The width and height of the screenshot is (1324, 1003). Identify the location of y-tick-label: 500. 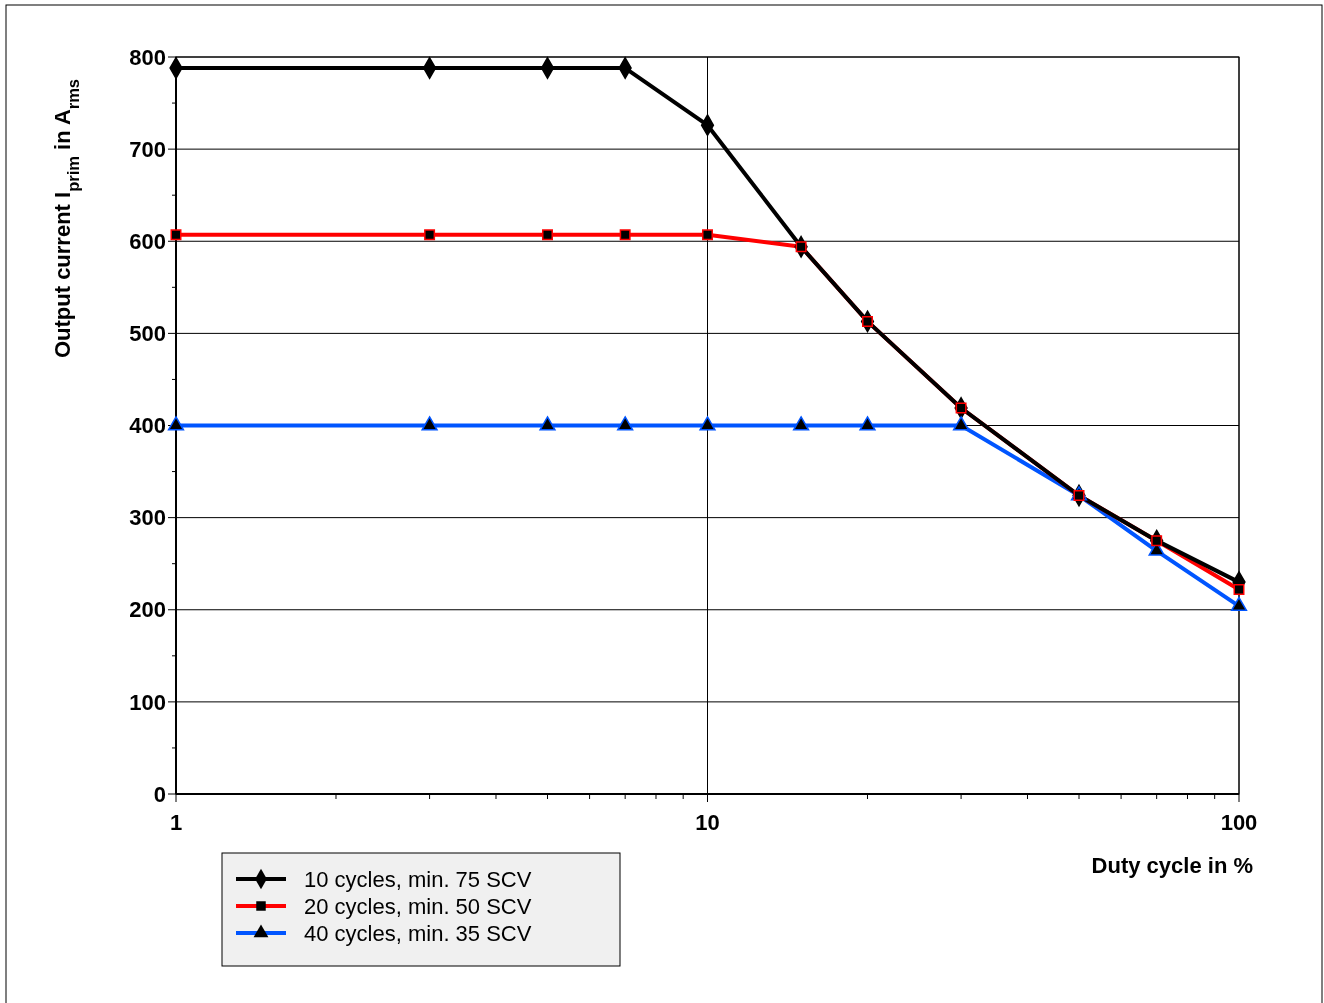
(147, 334).